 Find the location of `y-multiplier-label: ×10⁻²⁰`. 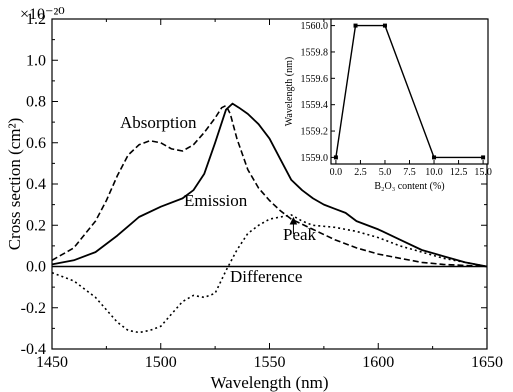

y-multiplier-label: ×10⁻²⁰ is located at coordinates (42, 14).